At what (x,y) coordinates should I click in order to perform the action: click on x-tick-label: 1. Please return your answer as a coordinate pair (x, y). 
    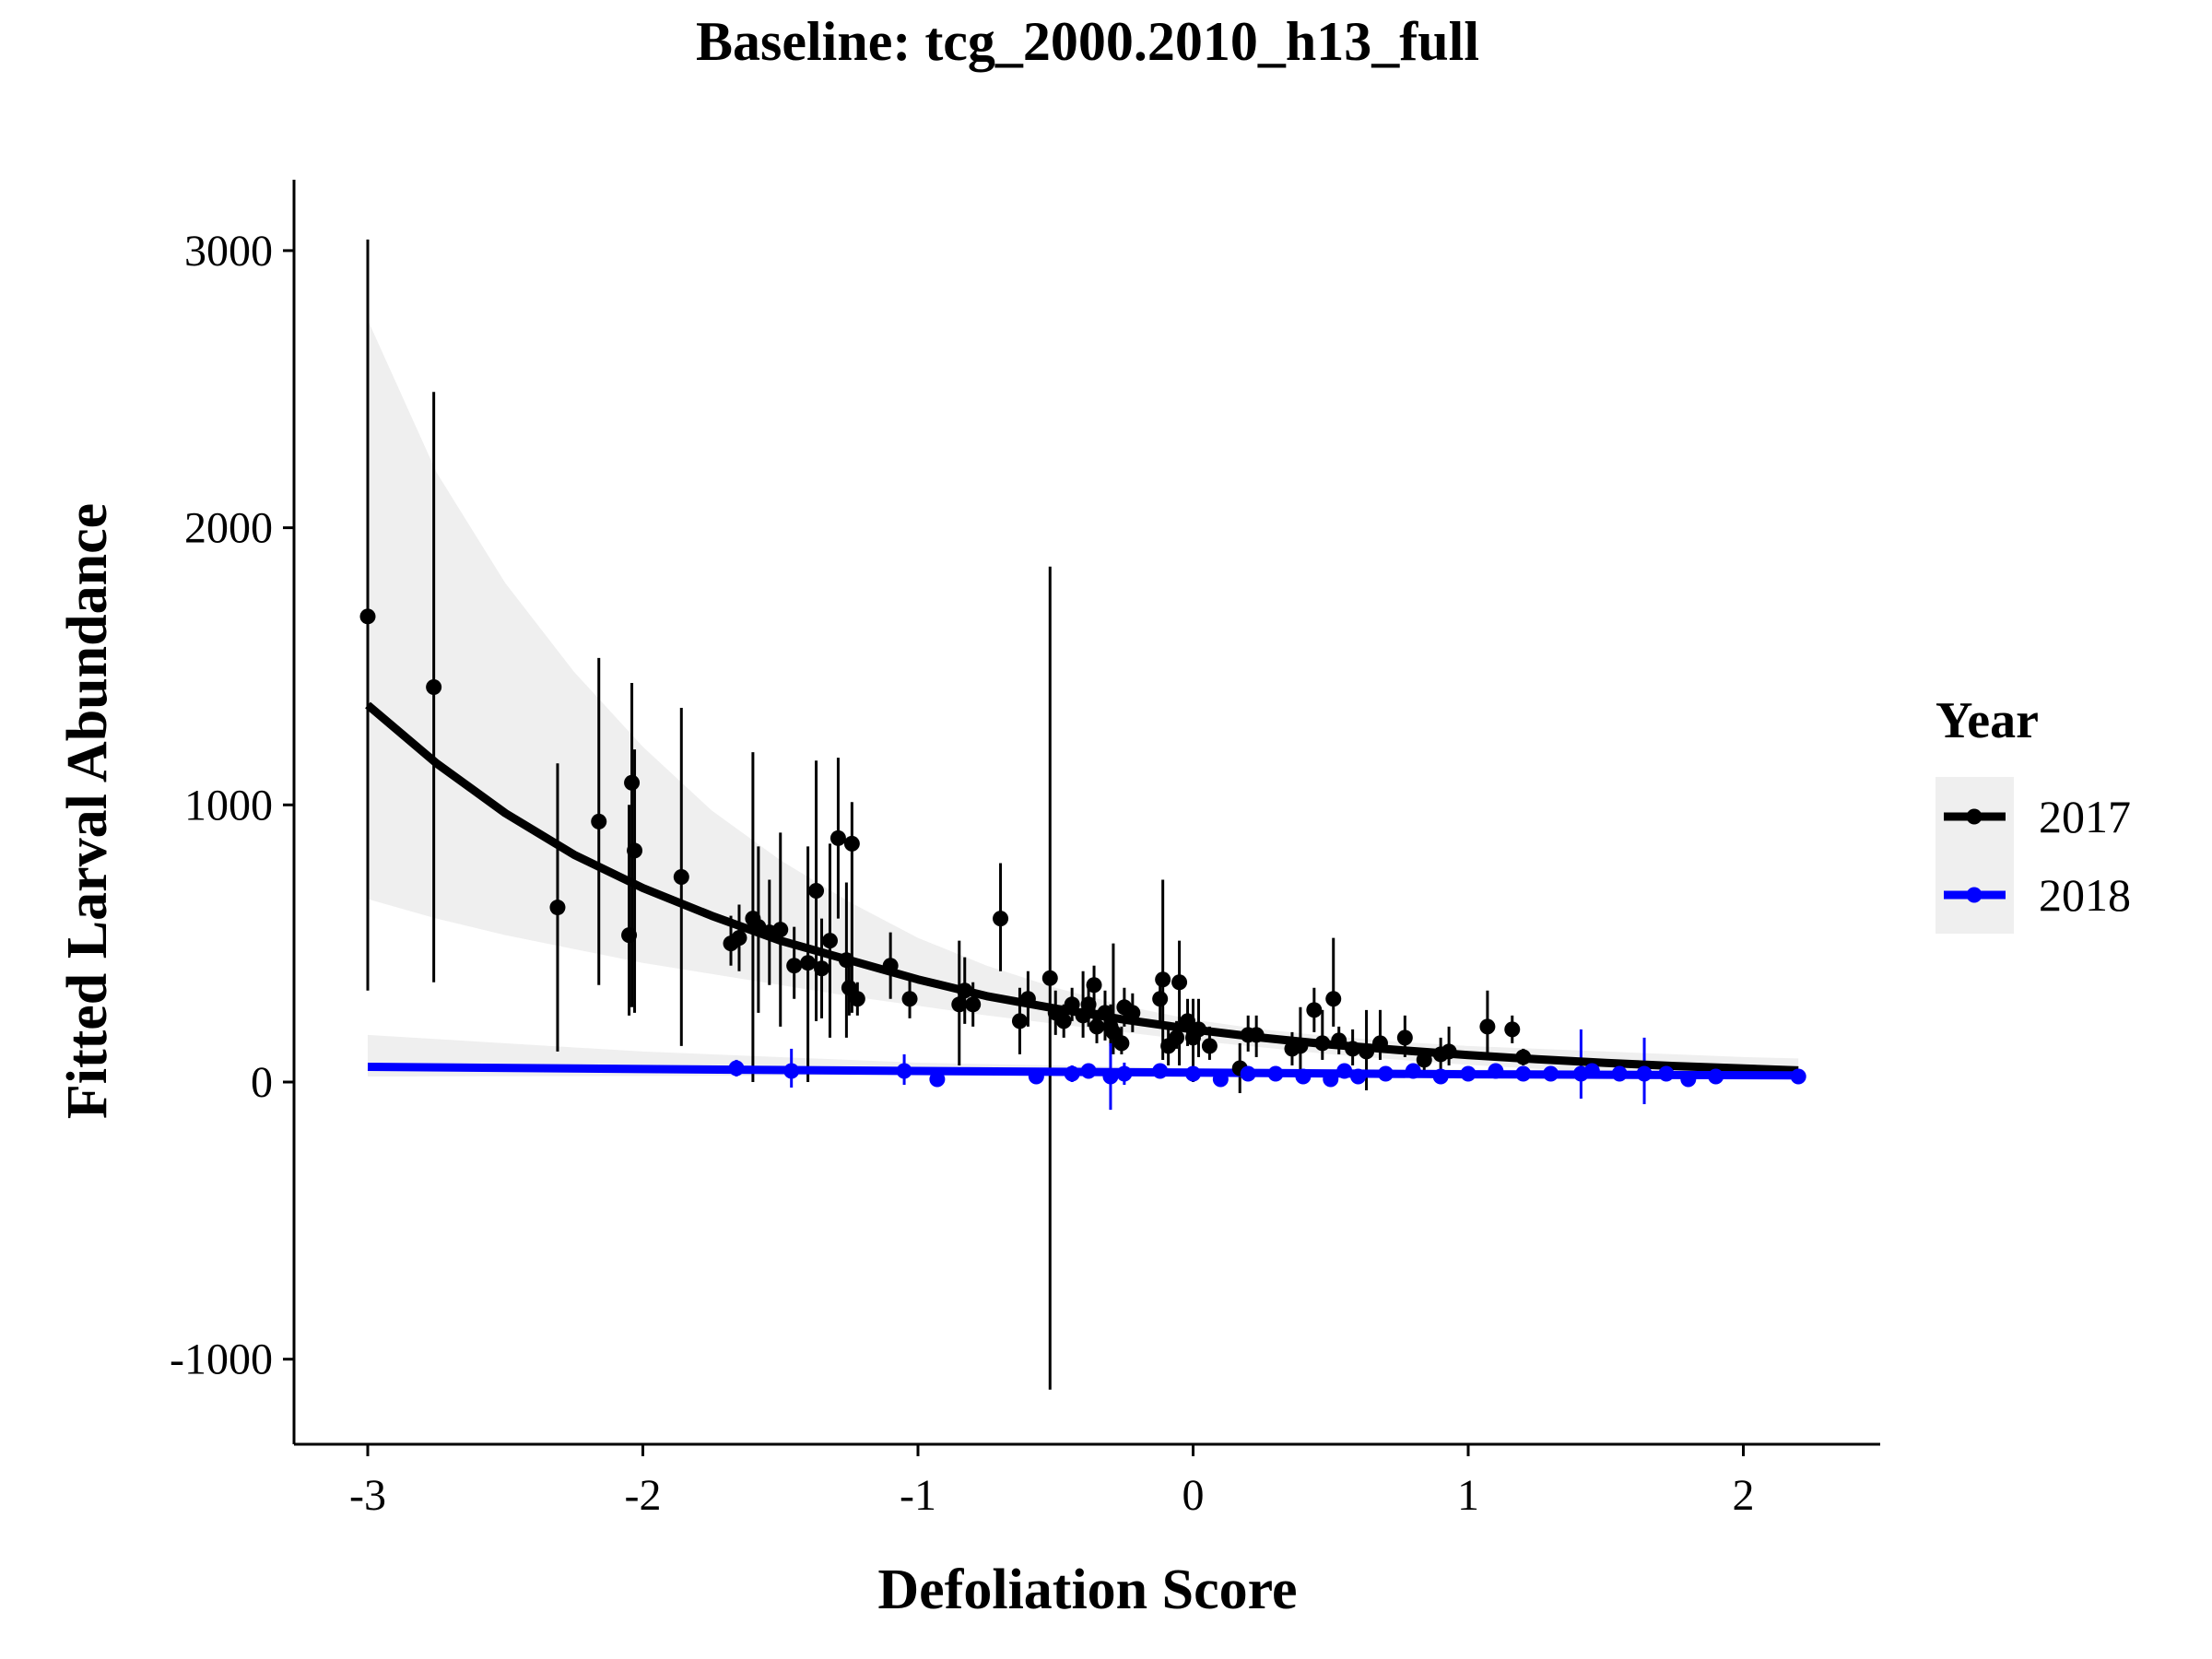
    Looking at the image, I should click on (1468, 1495).